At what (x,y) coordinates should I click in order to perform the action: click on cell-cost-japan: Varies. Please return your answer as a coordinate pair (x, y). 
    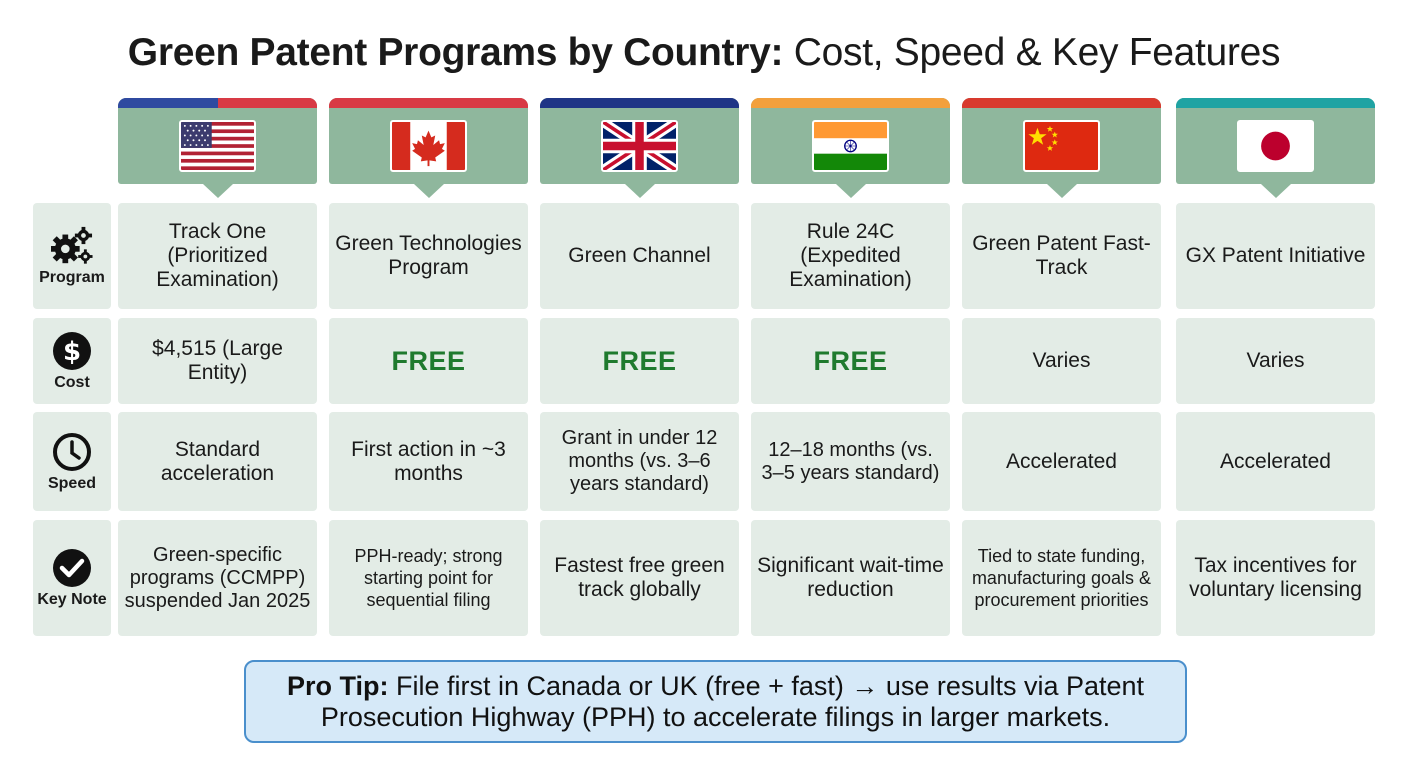
    Looking at the image, I should click on (1275, 361).